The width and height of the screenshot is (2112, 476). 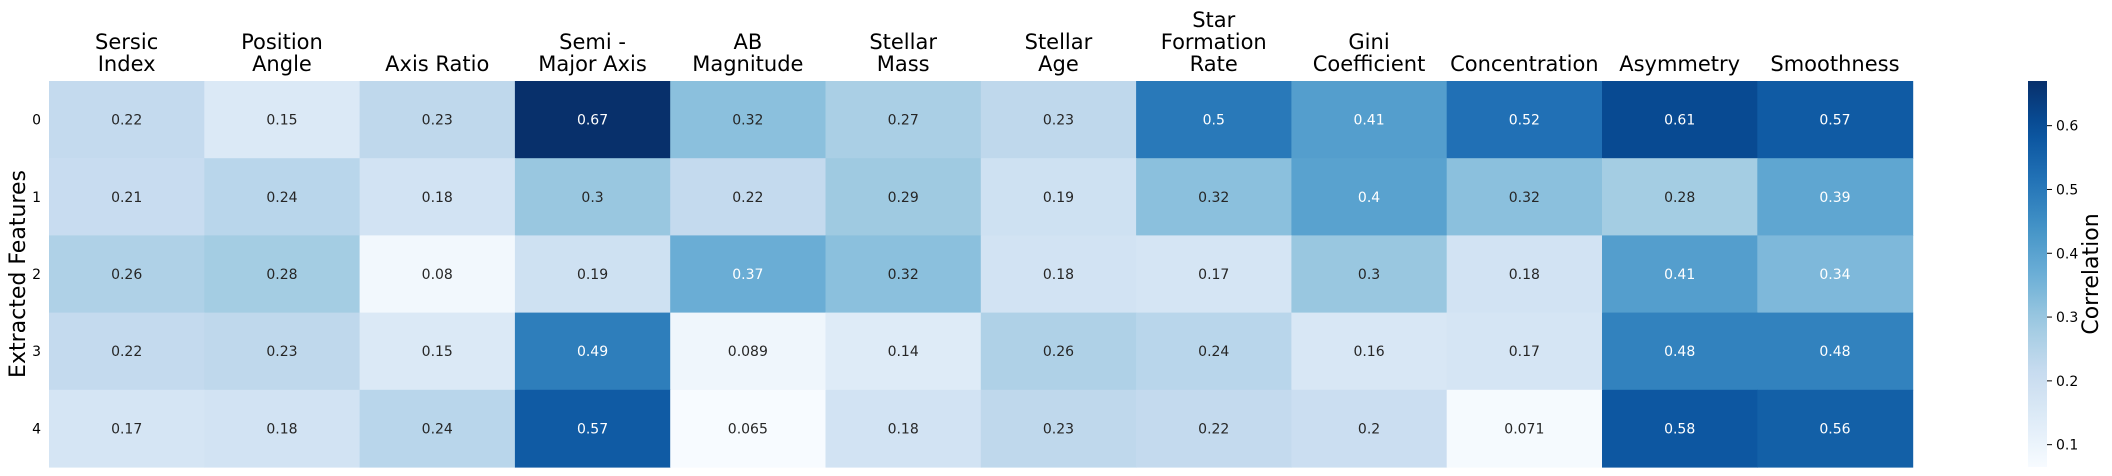 I want to click on column-label: Stellar Age, so click(x=1059, y=53).